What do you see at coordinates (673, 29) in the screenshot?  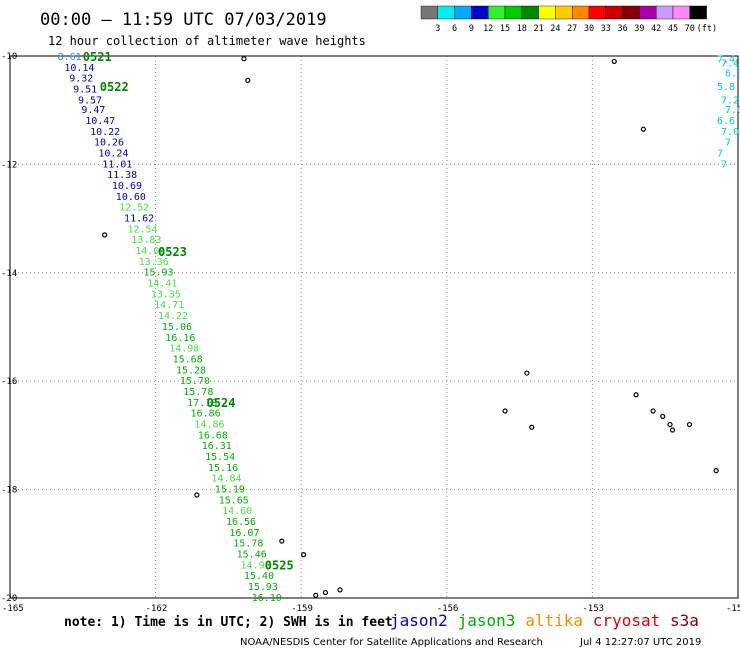 I see `color-scale-label: 45` at bounding box center [673, 29].